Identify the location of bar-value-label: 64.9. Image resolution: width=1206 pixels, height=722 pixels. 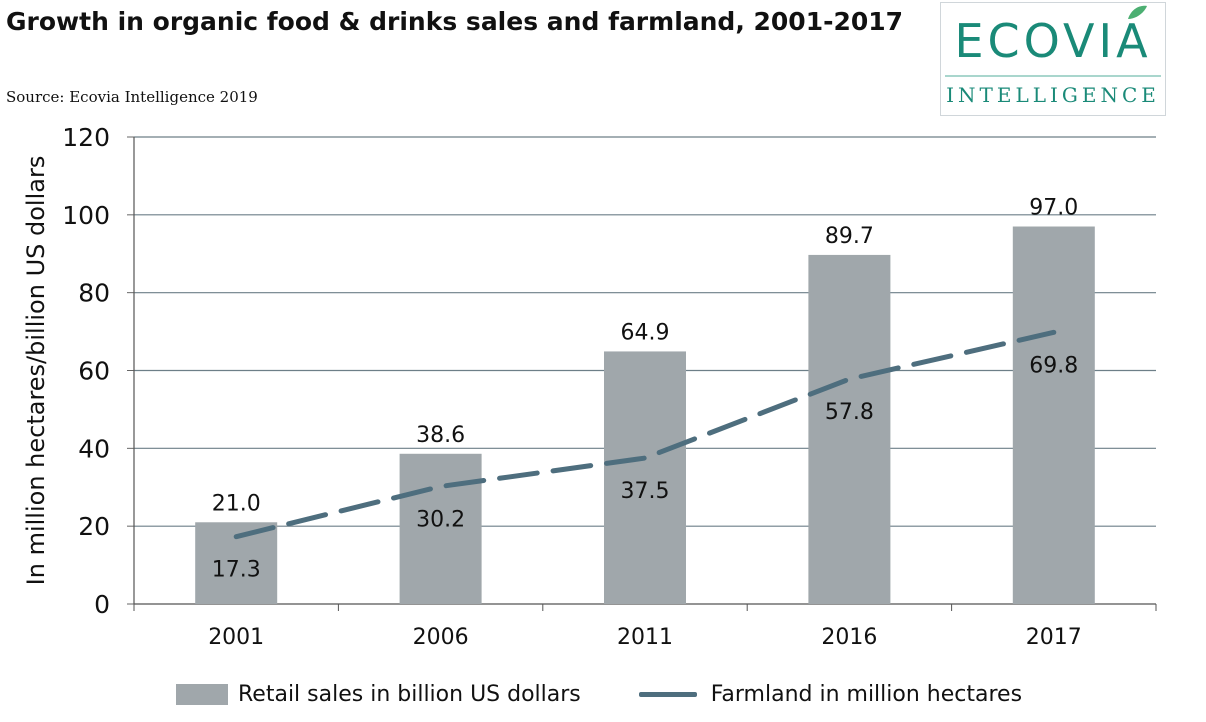
(645, 332).